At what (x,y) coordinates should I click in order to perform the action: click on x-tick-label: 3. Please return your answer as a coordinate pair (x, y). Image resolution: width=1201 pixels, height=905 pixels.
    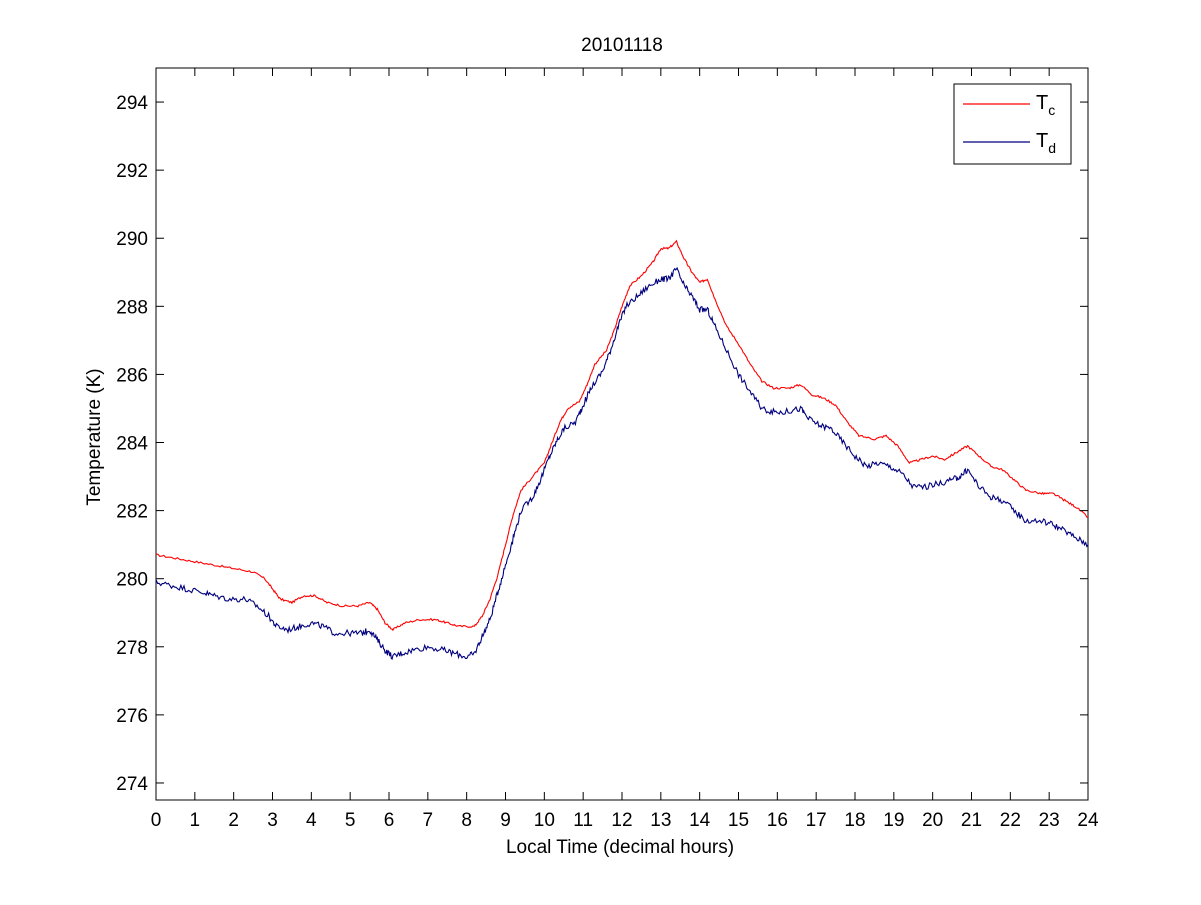
    Looking at the image, I should click on (272, 820).